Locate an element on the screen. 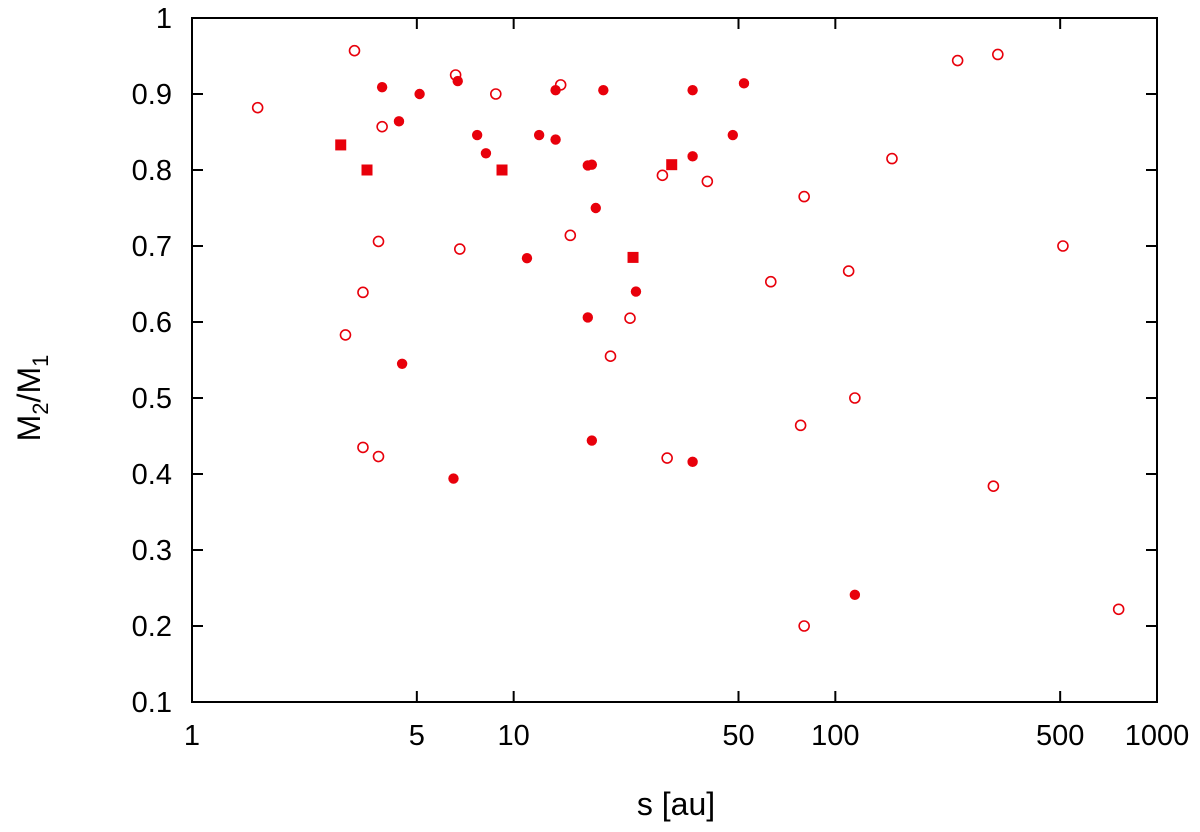 Image resolution: width=1200 pixels, height=832 pixels. y-tick-label: 0.4 is located at coordinates (152, 475).